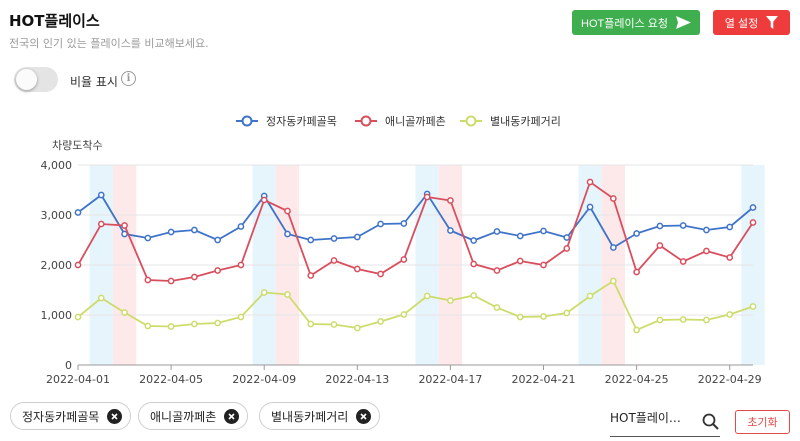 This screenshot has width=800, height=441. Describe the element at coordinates (301, 121) in the screenshot. I see `legend-label: 정자동카페골목` at that location.